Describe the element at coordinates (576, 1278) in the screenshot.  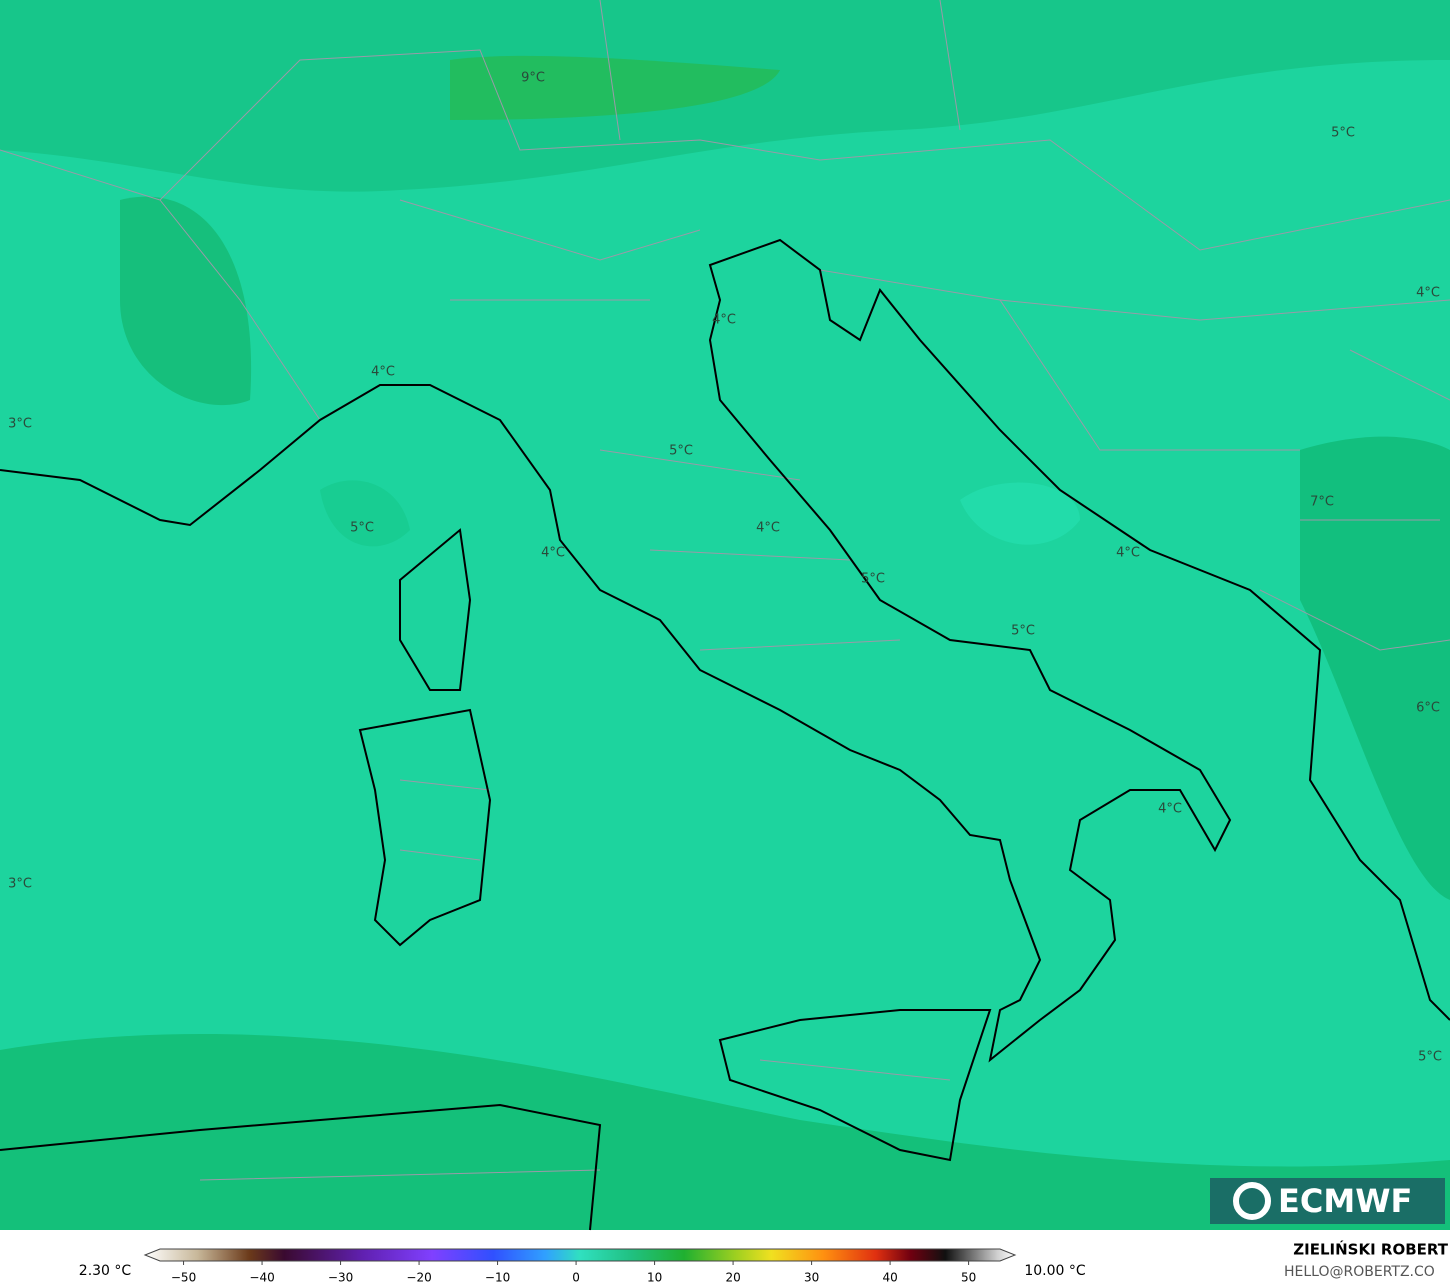
I see `colorbar-tick-label: 0` at that location.